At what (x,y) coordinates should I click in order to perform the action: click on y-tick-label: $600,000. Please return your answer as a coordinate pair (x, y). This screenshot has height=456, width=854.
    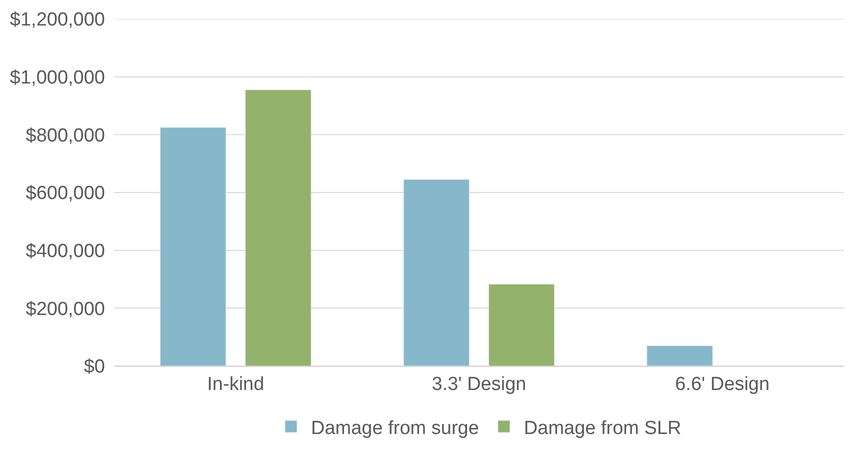
    Looking at the image, I should click on (65, 193).